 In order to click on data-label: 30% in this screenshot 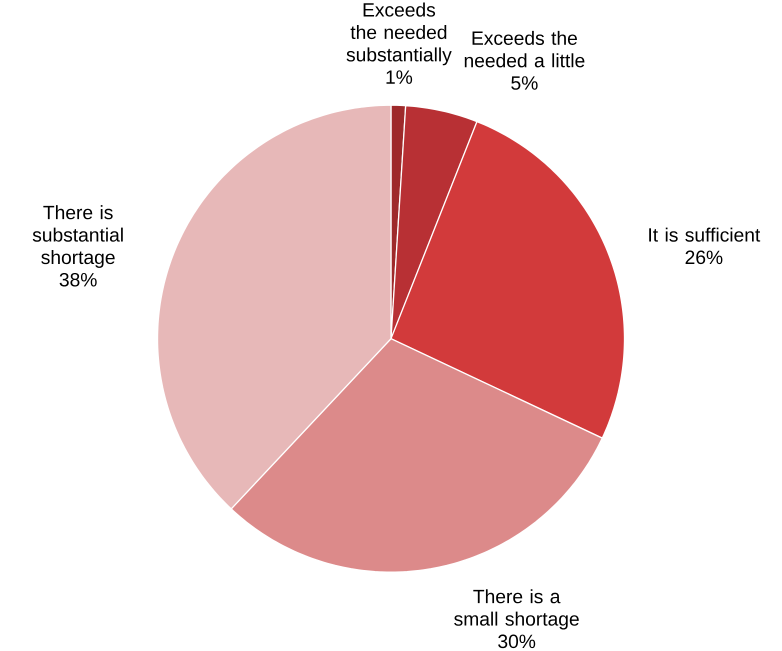, I will do `click(517, 641)`.